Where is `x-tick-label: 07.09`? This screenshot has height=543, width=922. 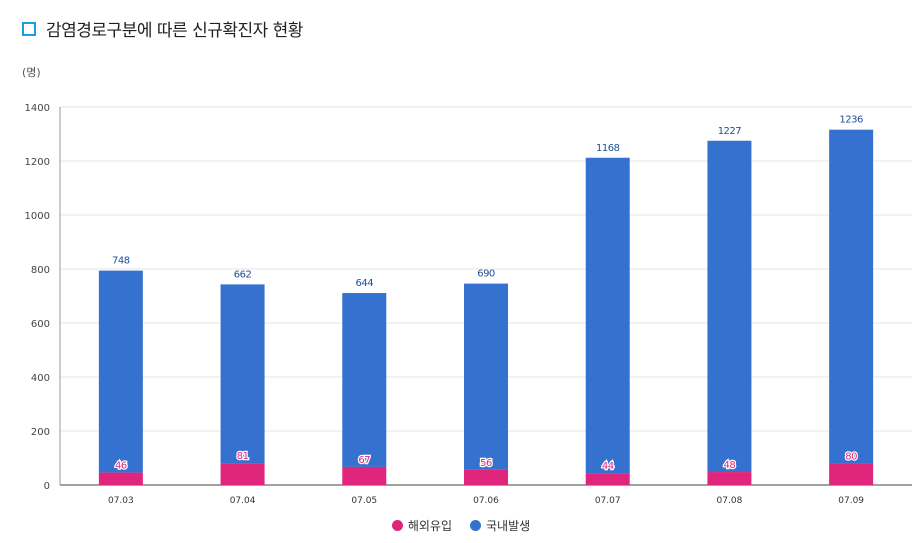
x-tick-label: 07.09 is located at coordinates (851, 501).